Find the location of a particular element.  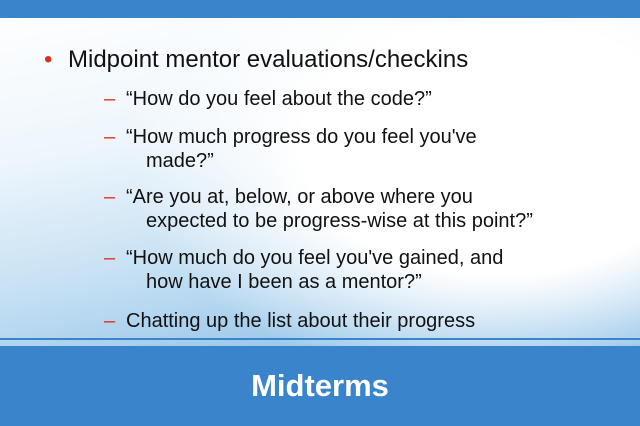

sub-bullet-1: – “How do you feel about the code?” is located at coordinates (364, 100).